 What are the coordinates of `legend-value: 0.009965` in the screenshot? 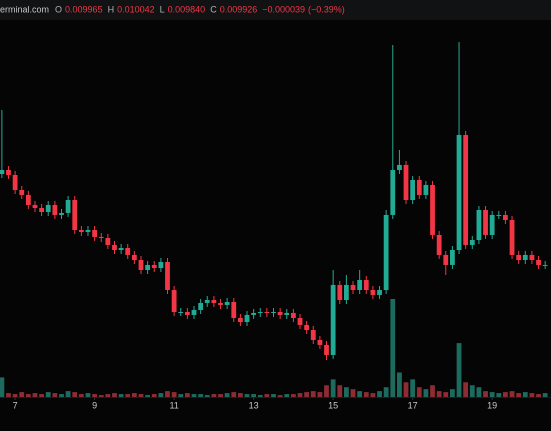 It's located at (84, 9).